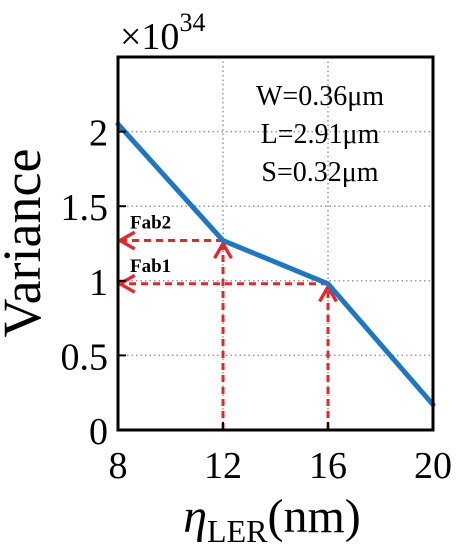 The image size is (472, 550). I want to click on y-tick-label-3: 1.5, so click(85, 208).